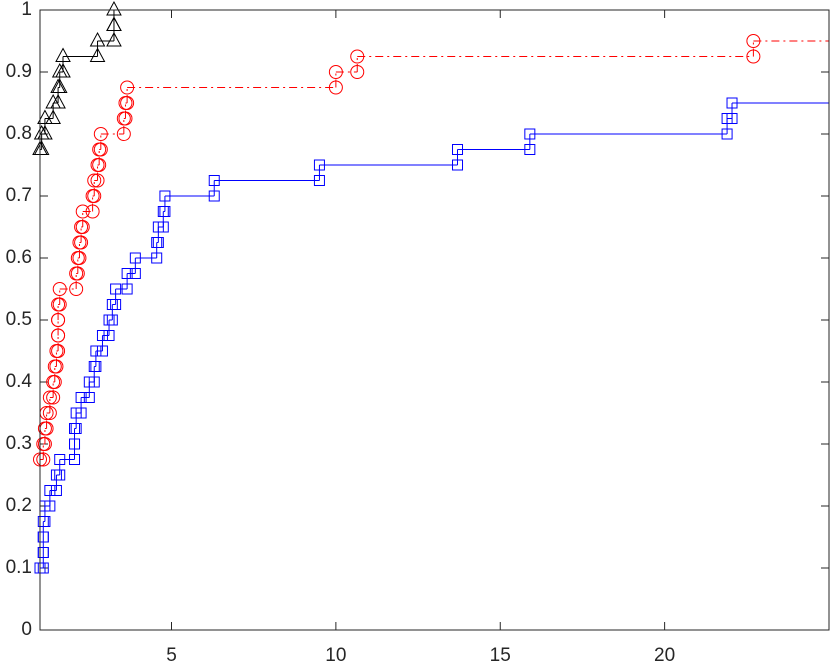  What do you see at coordinates (19, 567) in the screenshot?
I see `y-tick-label: 0.1` at bounding box center [19, 567].